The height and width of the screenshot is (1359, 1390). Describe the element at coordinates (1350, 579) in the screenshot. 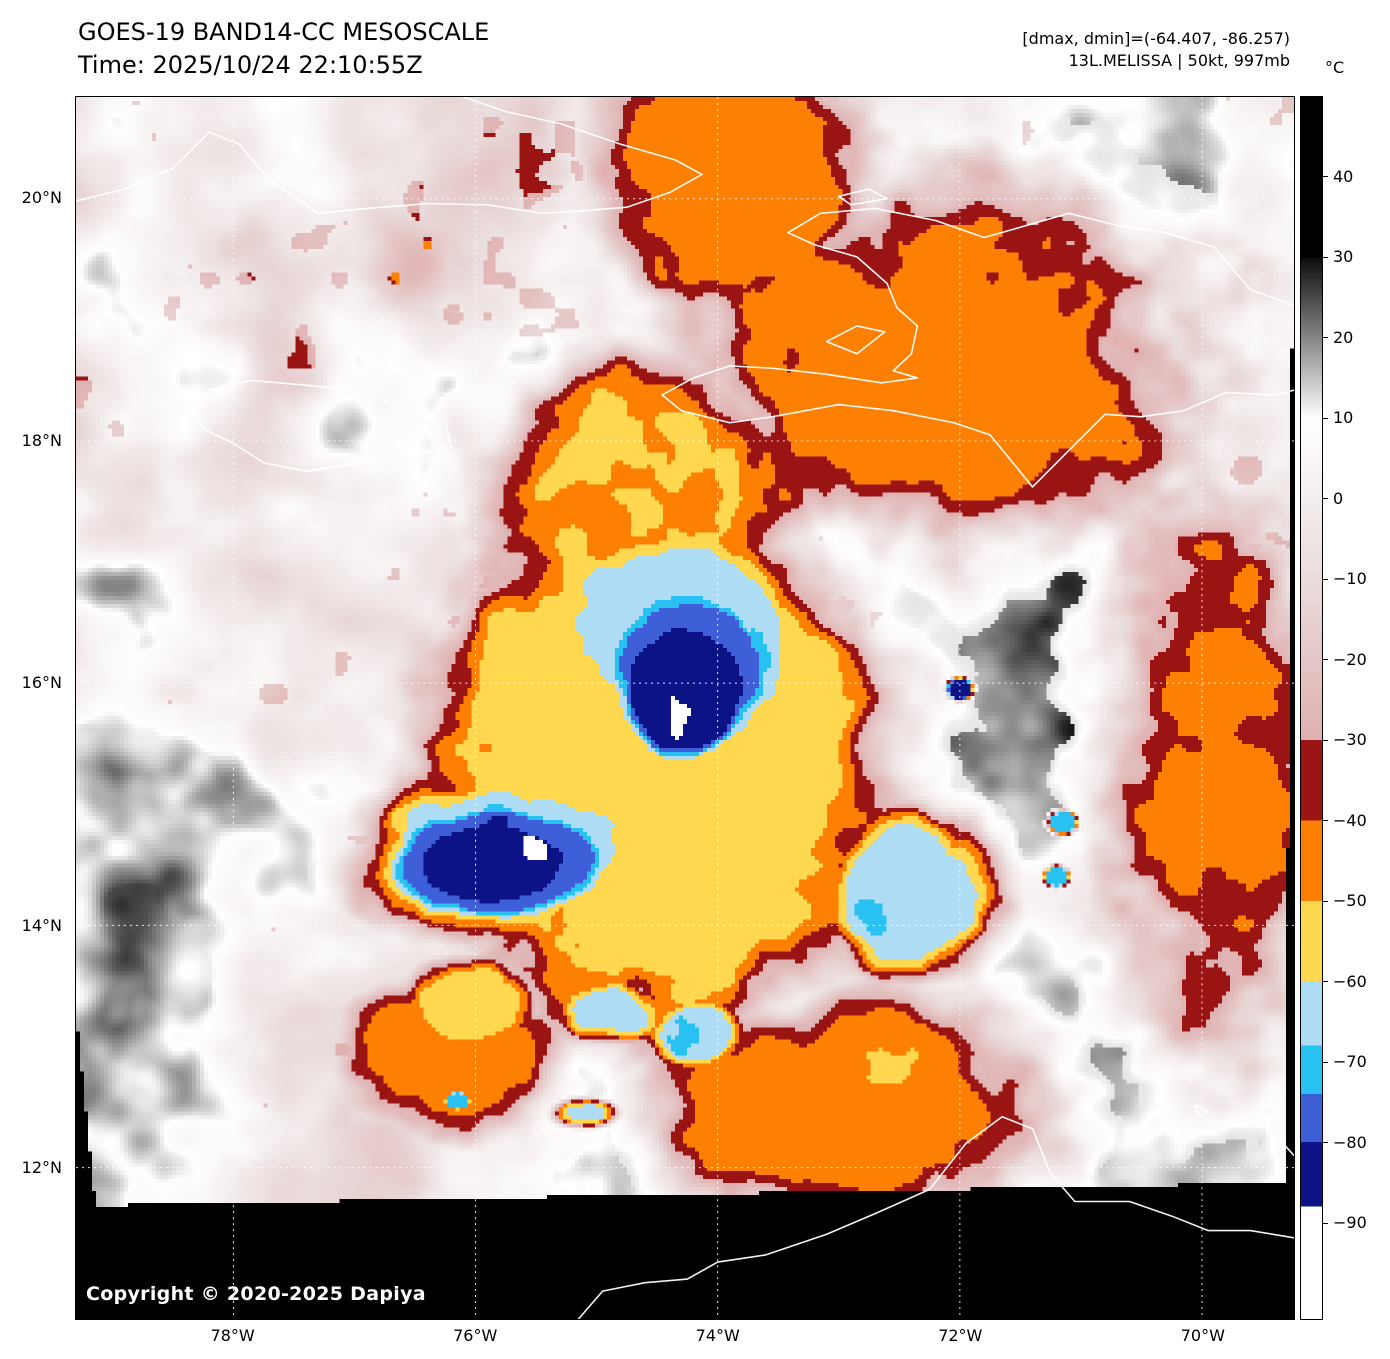

I see `colorbar-tick-label: −10` at that location.